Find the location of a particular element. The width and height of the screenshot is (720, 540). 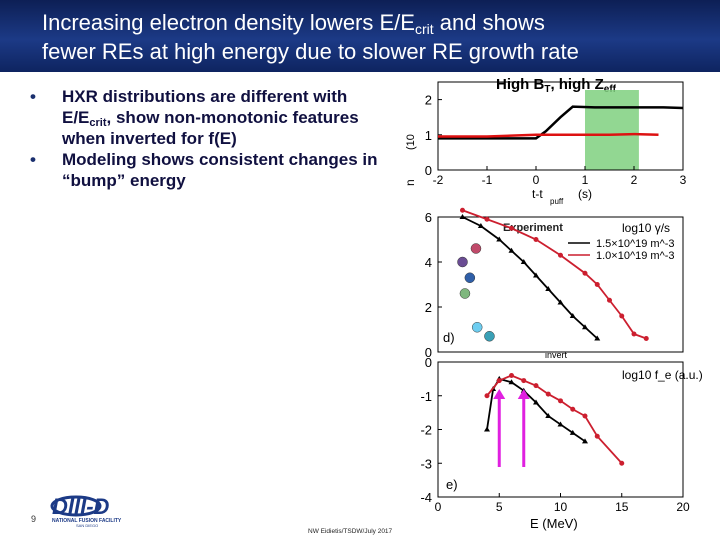

bullet-subscript: crit is located at coordinates (98, 123).